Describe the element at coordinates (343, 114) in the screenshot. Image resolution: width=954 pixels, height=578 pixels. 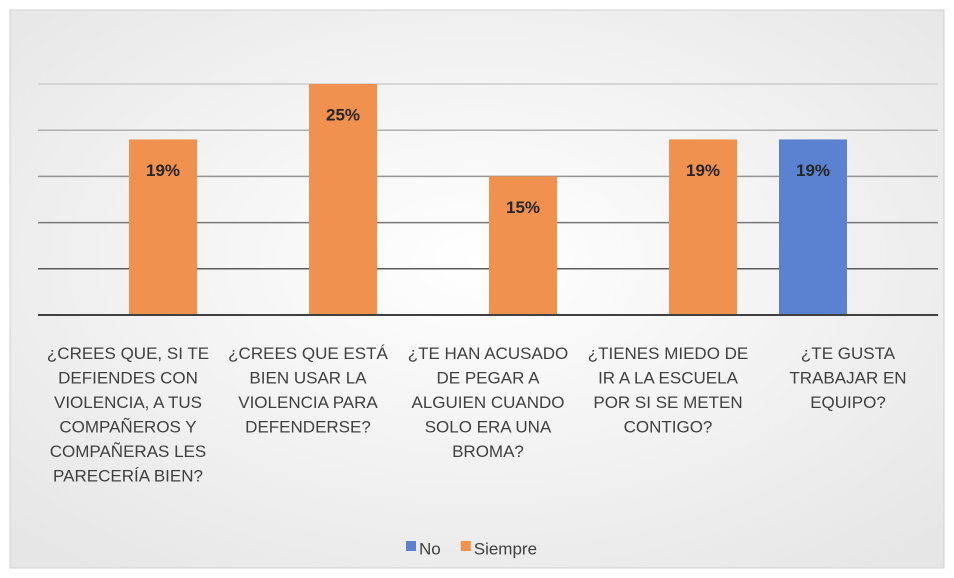
I see `data-label: 25%` at that location.